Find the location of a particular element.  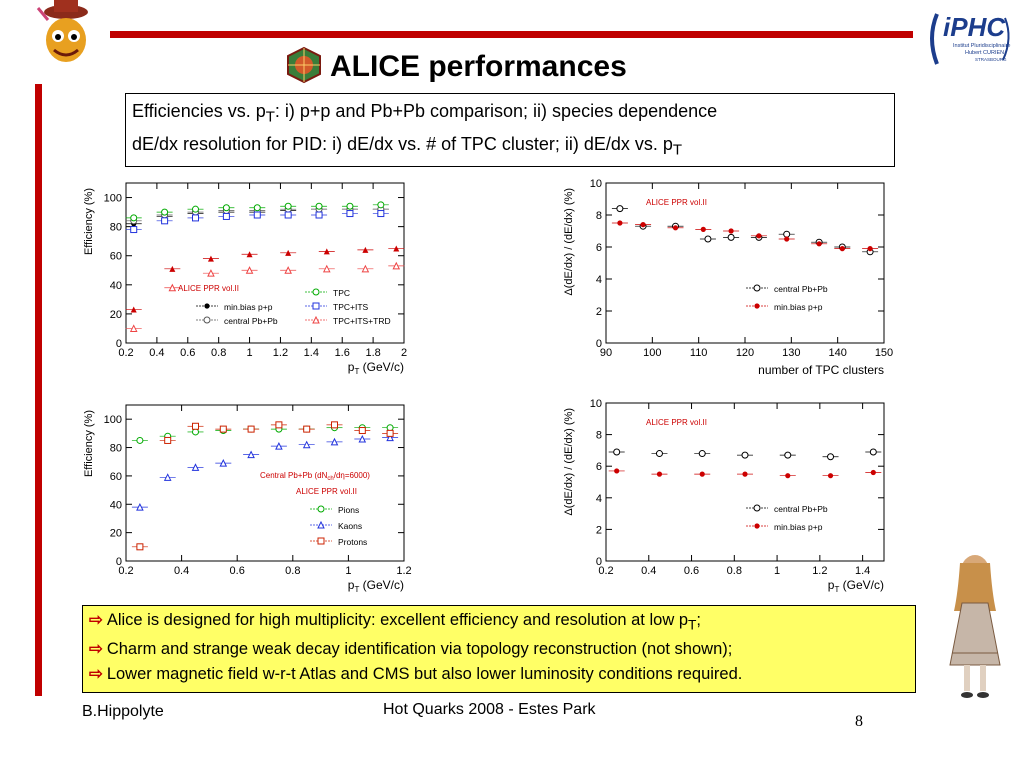

legend-label: Kaons is located at coordinates (350, 526).